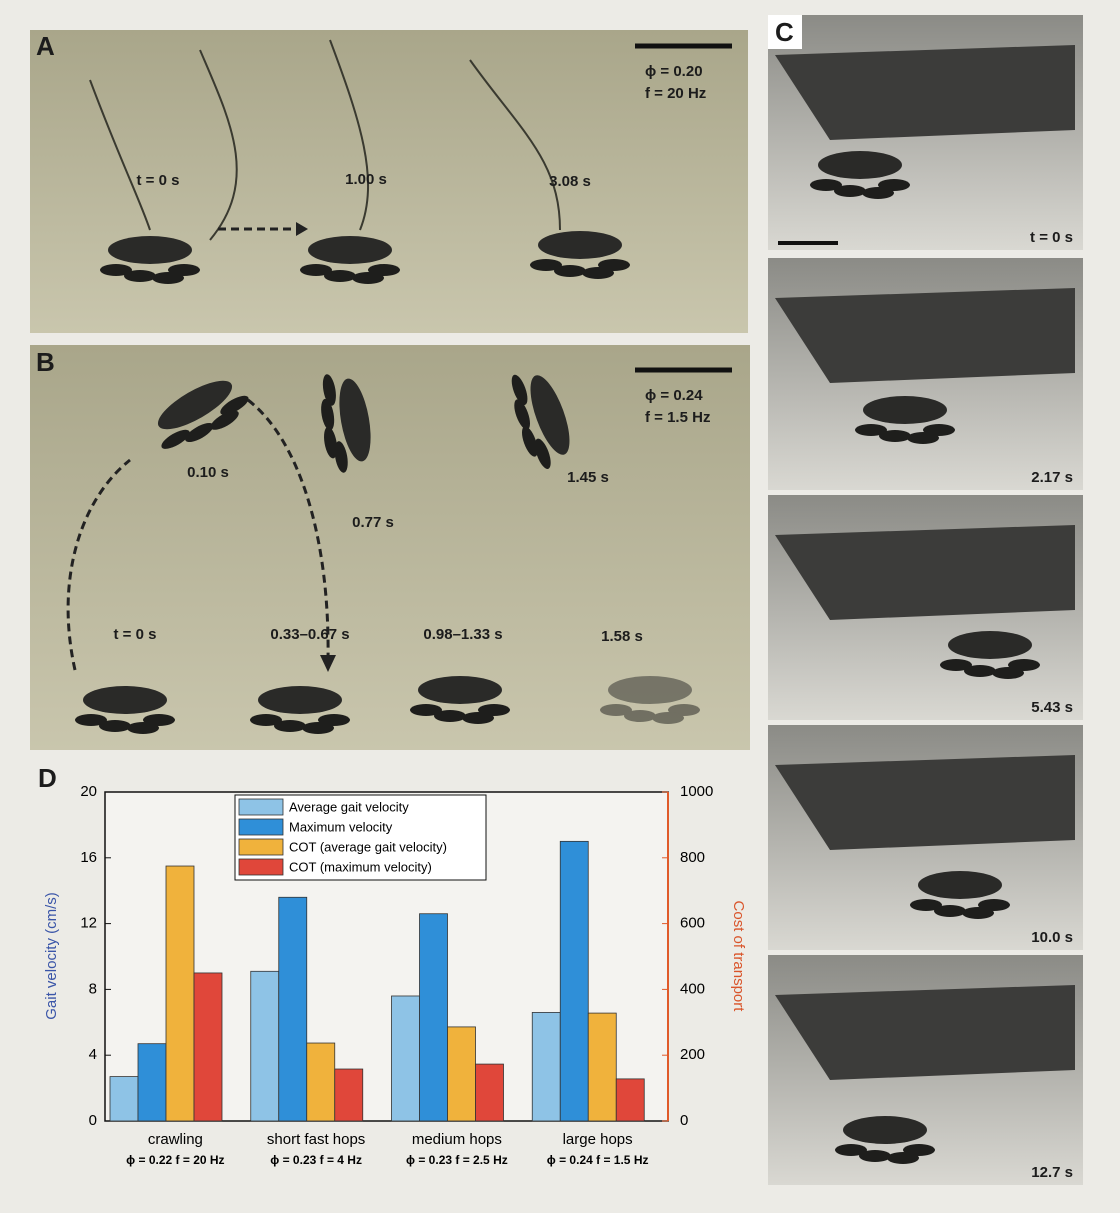  Describe the element at coordinates (598, 1139) in the screenshot. I see `x-tick-label: large hops` at that location.